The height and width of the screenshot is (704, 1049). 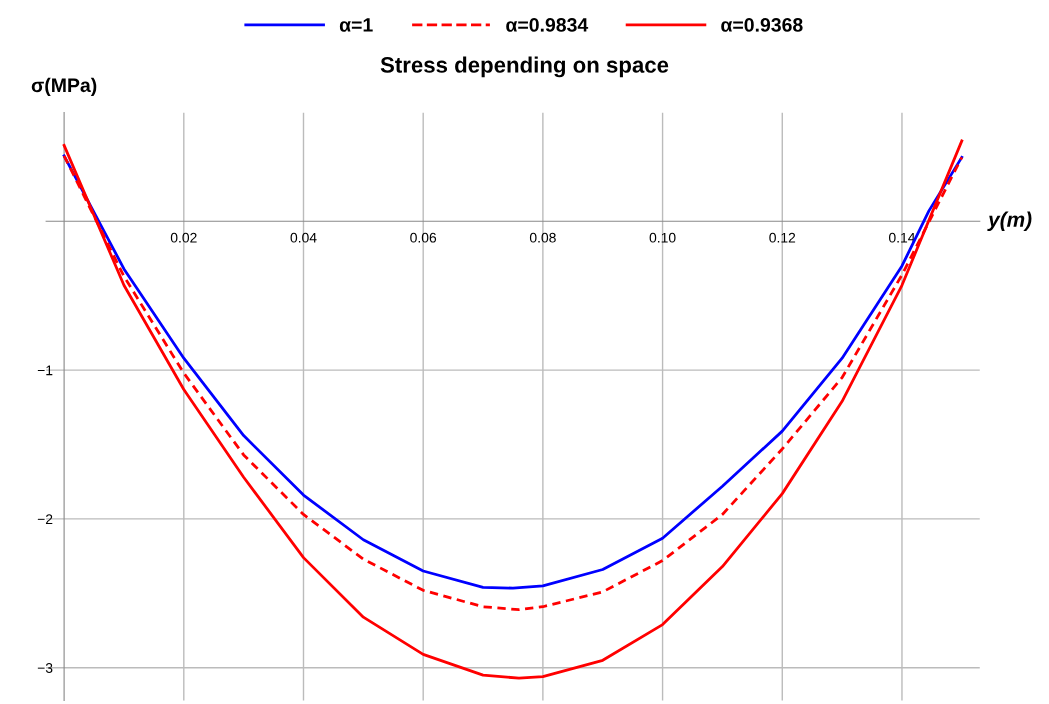 What do you see at coordinates (762, 25) in the screenshot?
I see `legend-label: α=0.9368` at bounding box center [762, 25].